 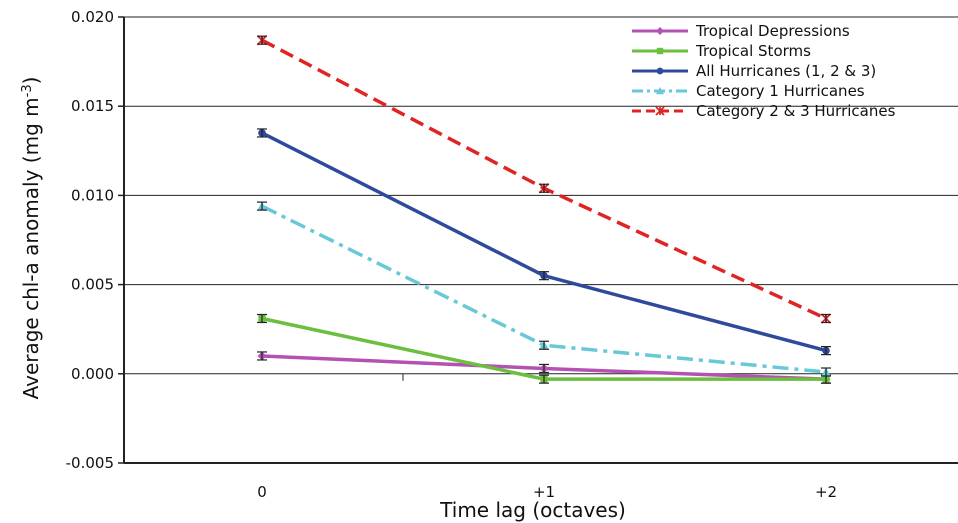 What do you see at coordinates (753, 51) in the screenshot?
I see `legend-label: Tropical Storms` at bounding box center [753, 51].